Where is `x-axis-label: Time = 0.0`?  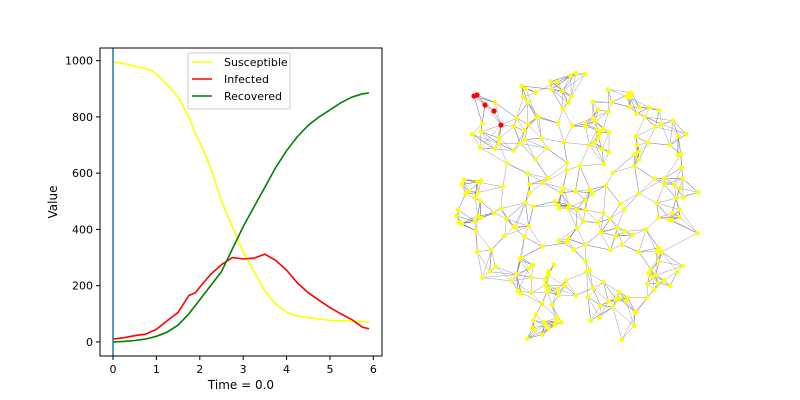
x-axis-label: Time = 0.0 is located at coordinates (240, 385).